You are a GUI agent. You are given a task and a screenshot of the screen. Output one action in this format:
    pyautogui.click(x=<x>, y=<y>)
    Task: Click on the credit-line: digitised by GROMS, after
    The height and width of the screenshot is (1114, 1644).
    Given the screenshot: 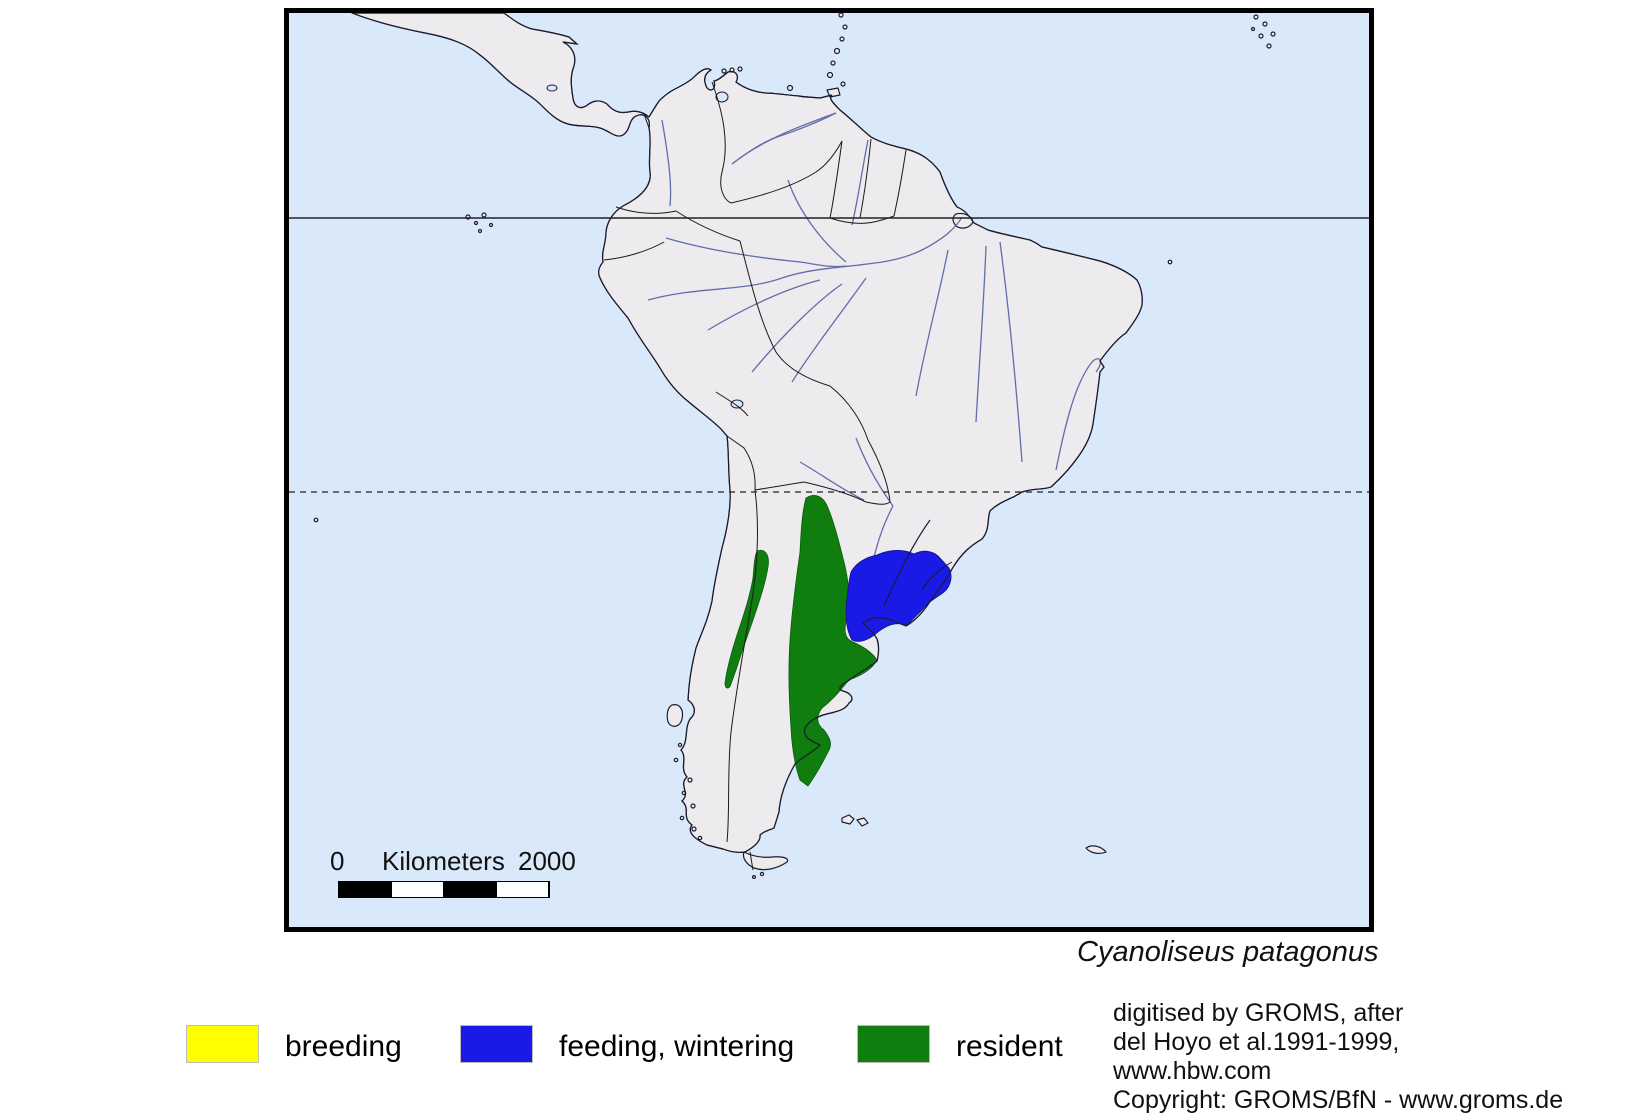 What is the action you would take?
    pyautogui.click(x=1258, y=1013)
    